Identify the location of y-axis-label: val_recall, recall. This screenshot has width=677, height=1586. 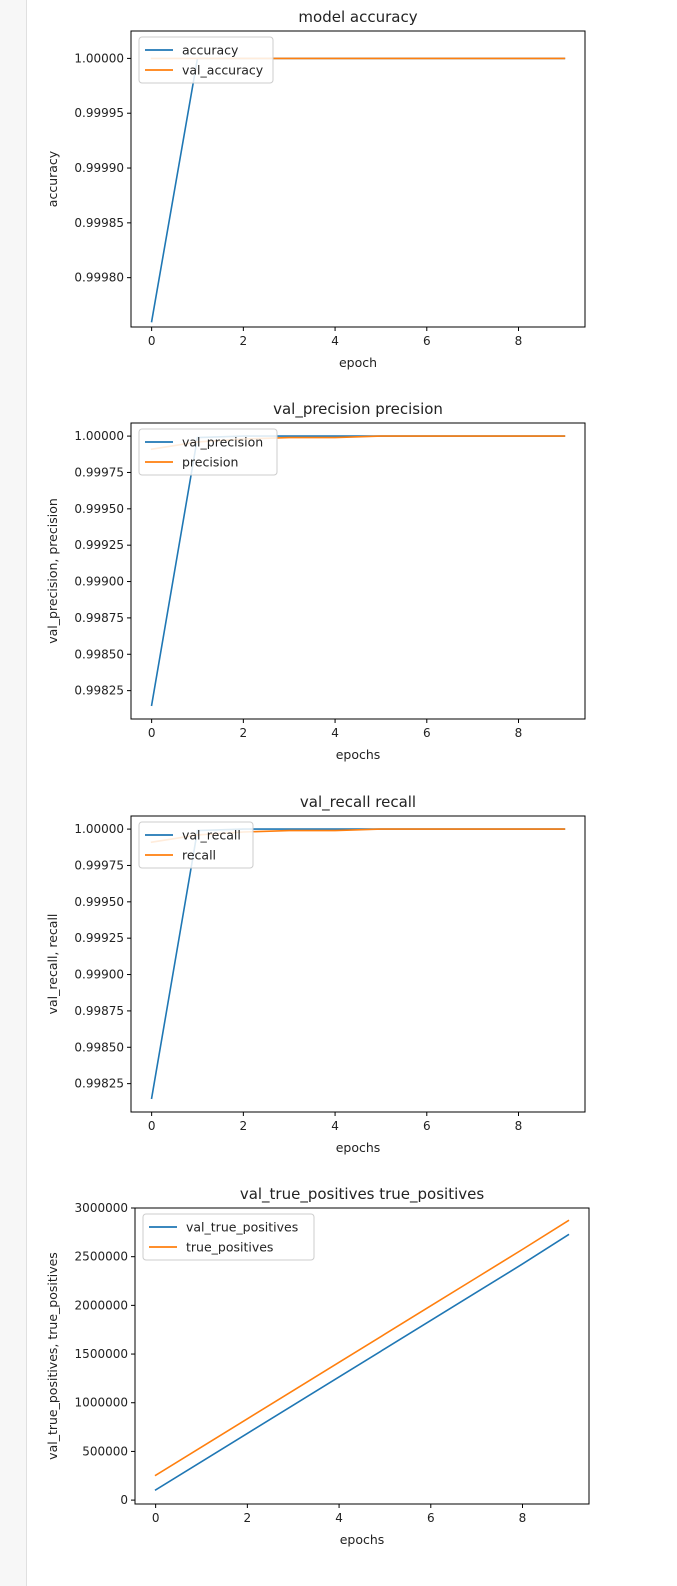
(52, 964).